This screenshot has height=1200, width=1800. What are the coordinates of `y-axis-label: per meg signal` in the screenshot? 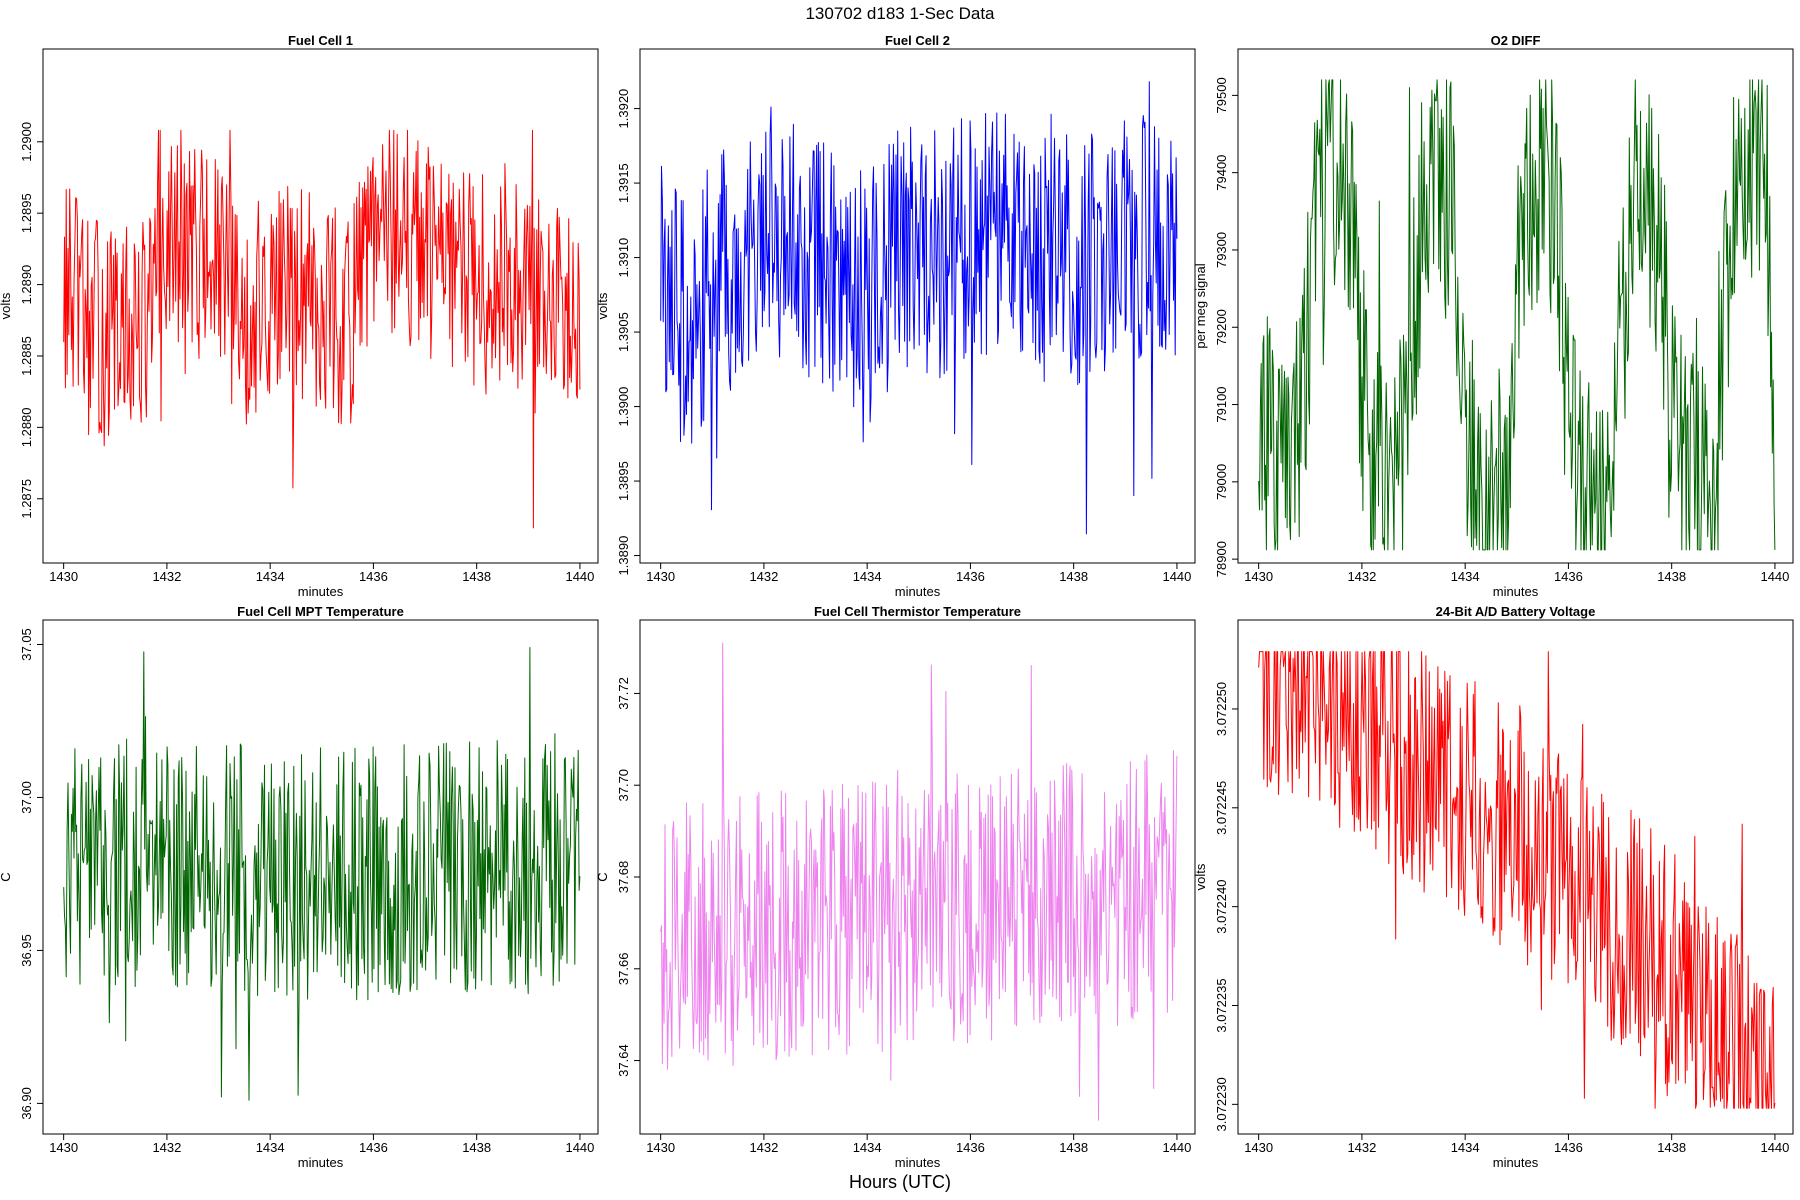 It's located at (1200, 305).